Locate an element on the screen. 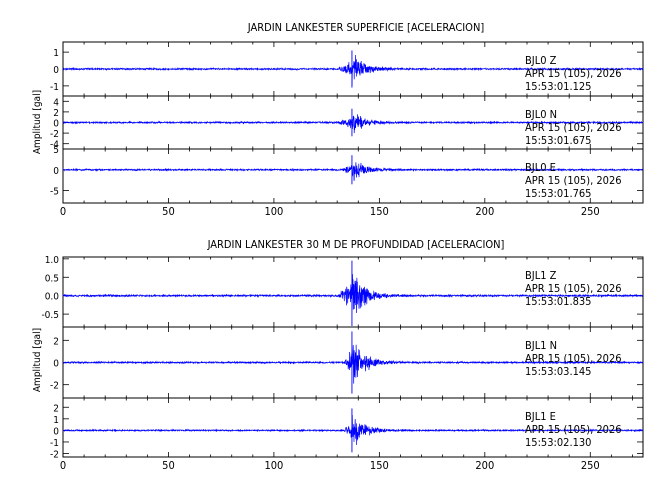 The width and height of the screenshot is (650, 500). time-label: 15:53:02.130 is located at coordinates (558, 442).